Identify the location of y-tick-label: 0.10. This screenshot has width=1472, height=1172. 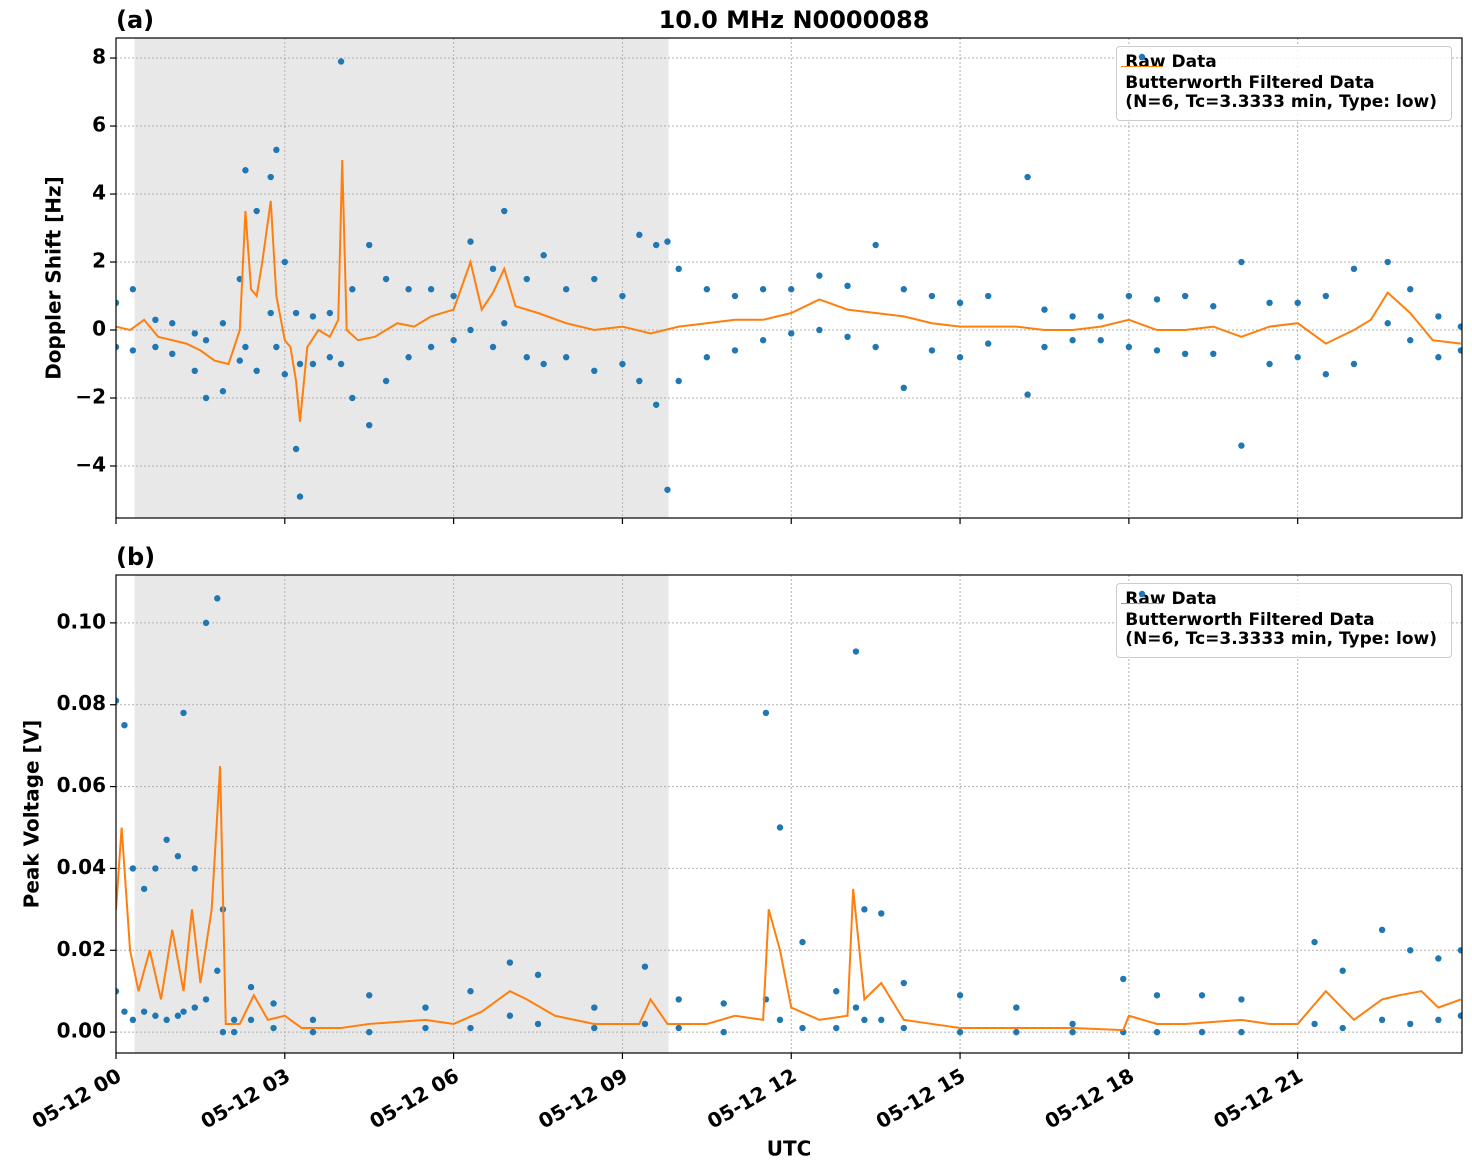
(81, 621).